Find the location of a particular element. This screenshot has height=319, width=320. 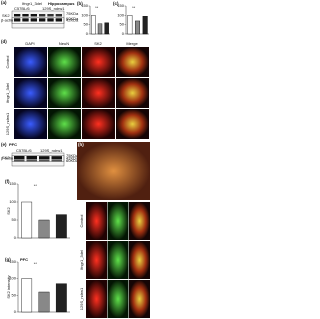

channel-header: NeuN is located at coordinates (64, 43).